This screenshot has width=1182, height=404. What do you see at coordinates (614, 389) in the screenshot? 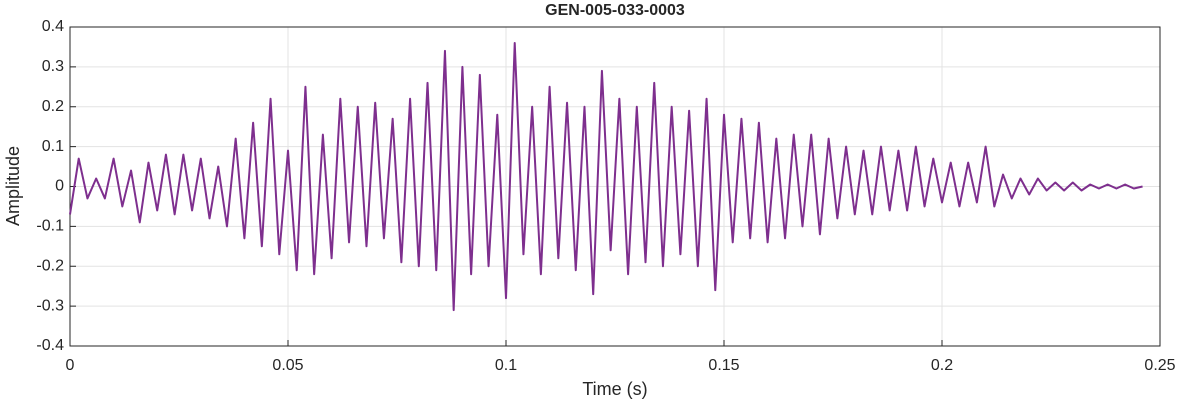
I see `x-axis-label: Time (s)` at bounding box center [614, 389].